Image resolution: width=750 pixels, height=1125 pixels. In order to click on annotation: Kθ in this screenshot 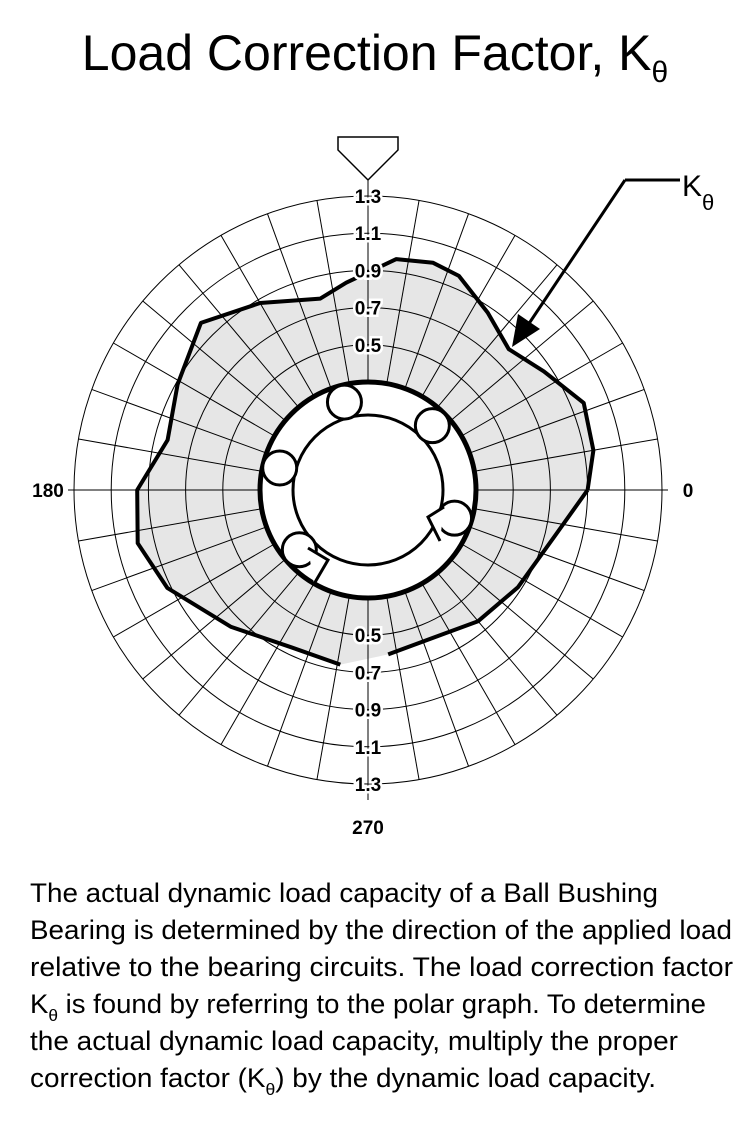, I will do `click(698, 192)`.